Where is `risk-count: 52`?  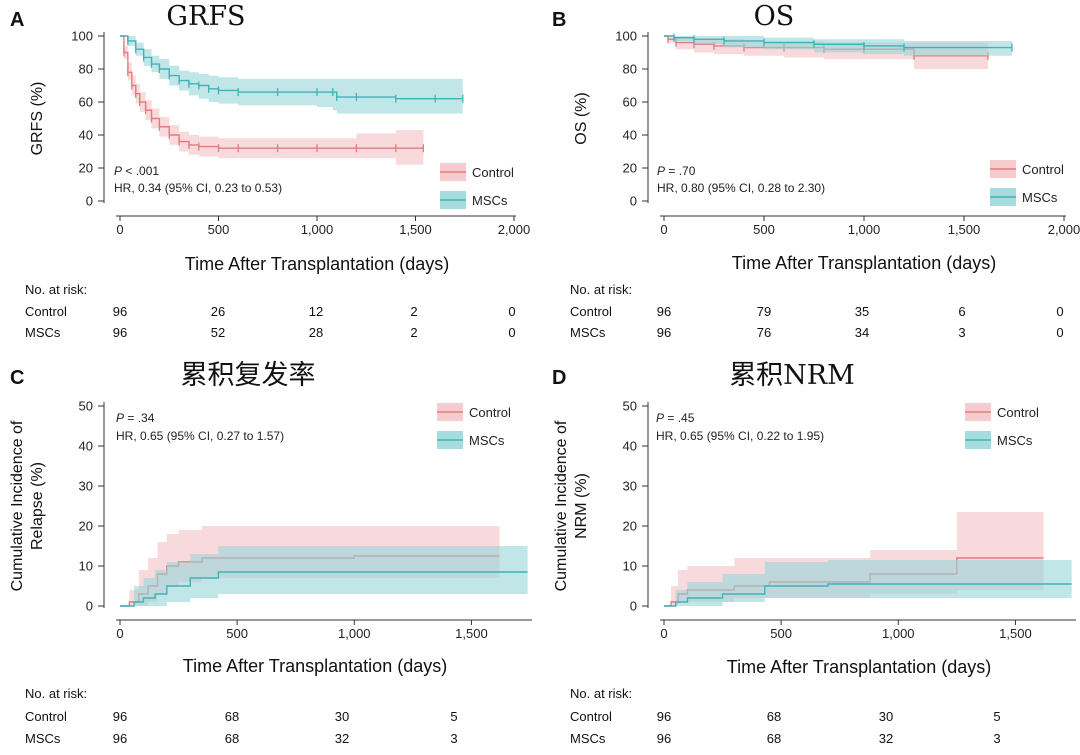 risk-count: 52 is located at coordinates (218, 332).